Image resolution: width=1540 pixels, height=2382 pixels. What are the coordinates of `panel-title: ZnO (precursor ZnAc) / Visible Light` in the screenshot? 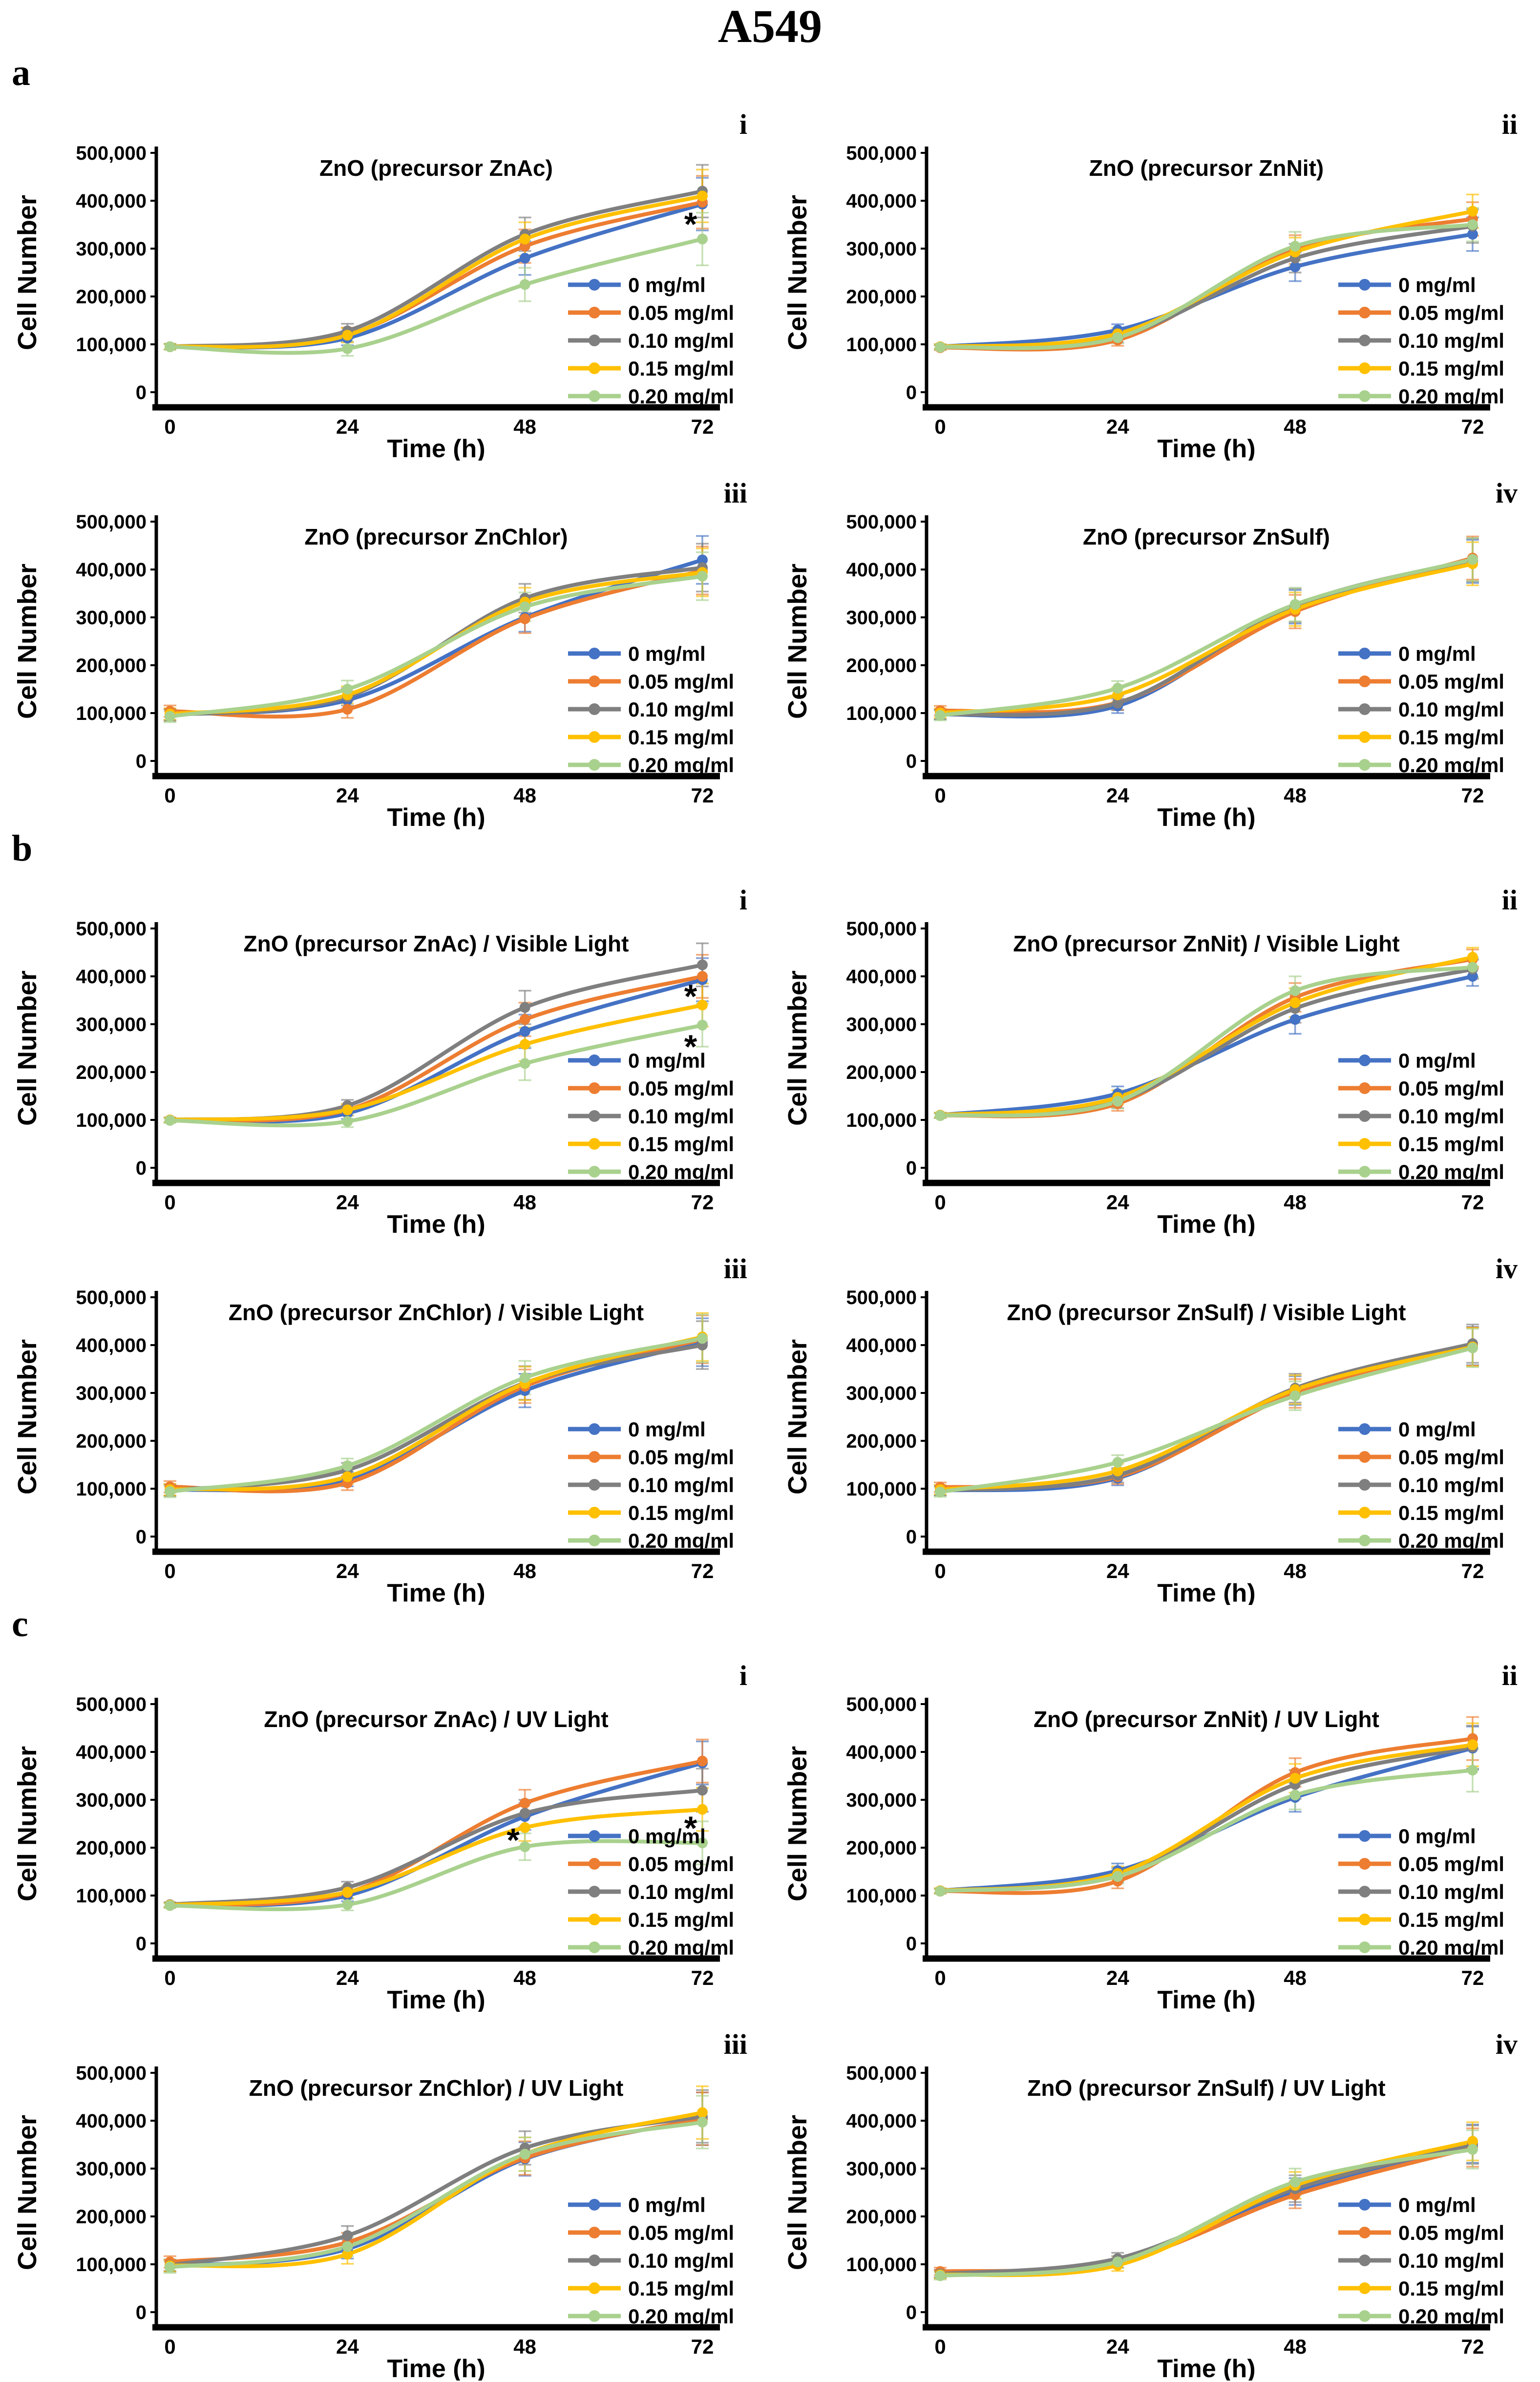 It's located at (437, 943).